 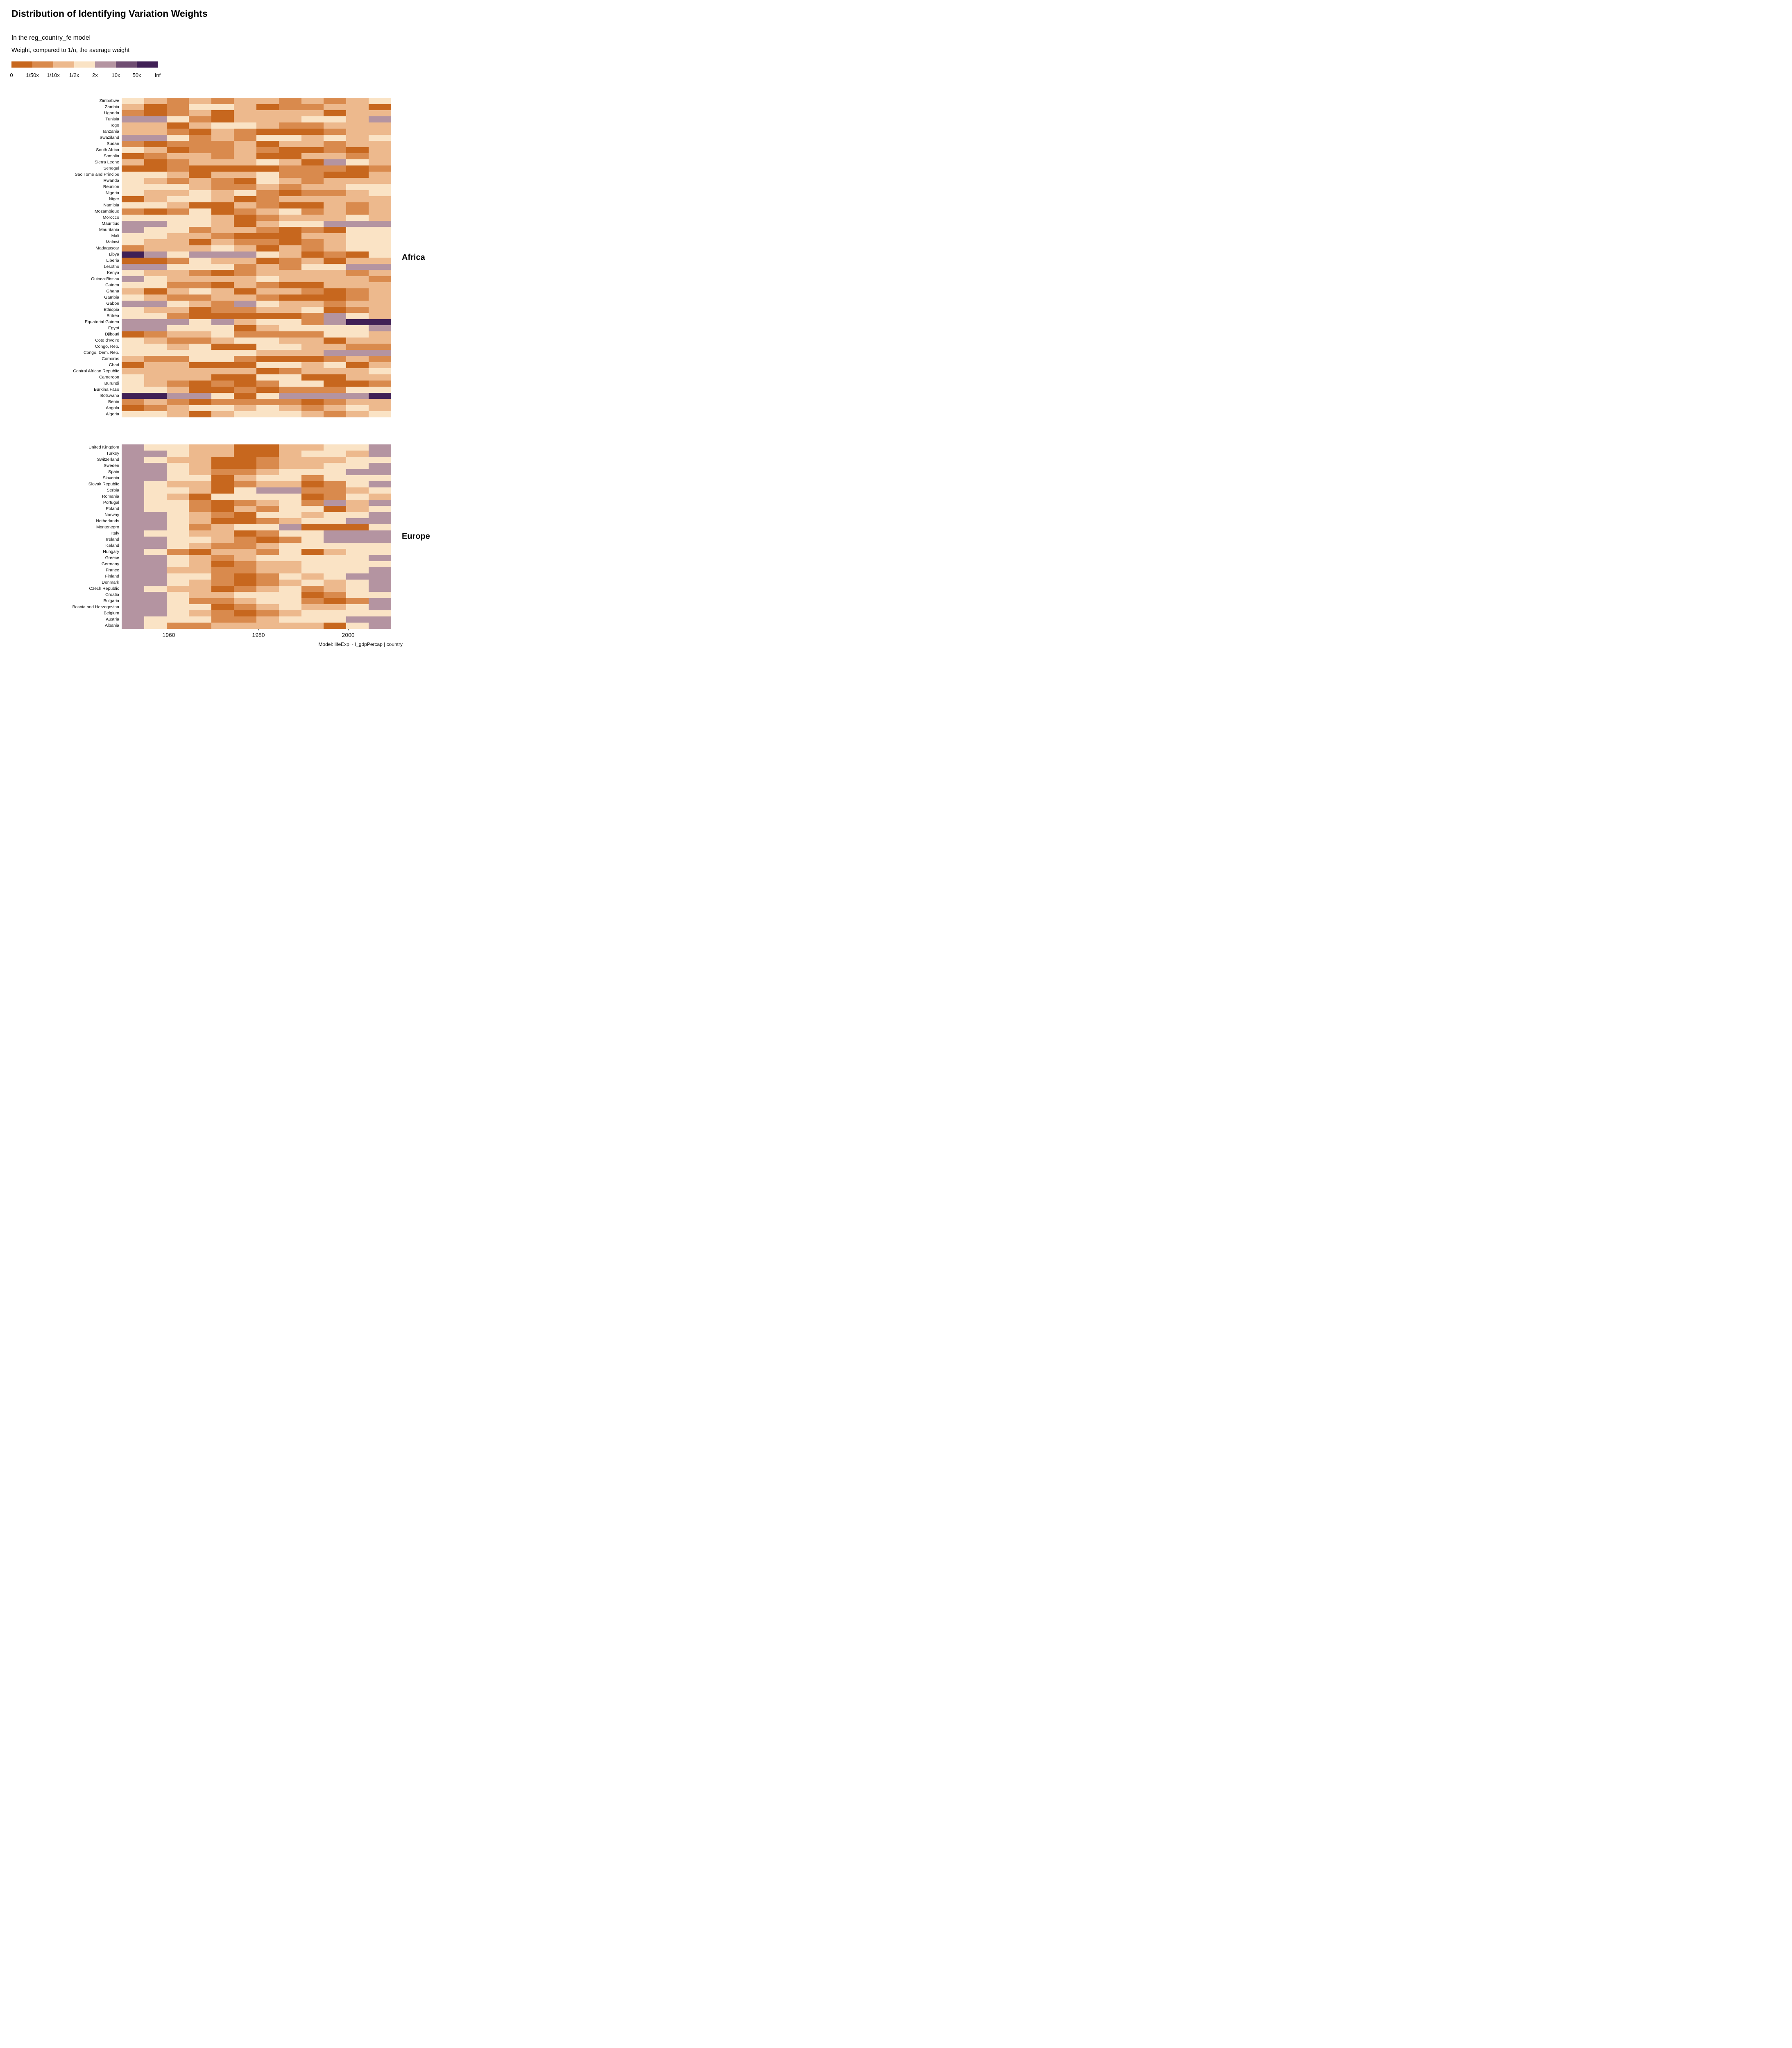 What do you see at coordinates (11, 75) in the screenshot?
I see `legend-tick-label: 0` at bounding box center [11, 75].